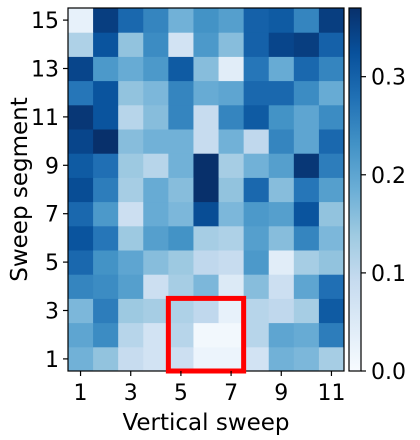  What do you see at coordinates (209, 388) in the screenshot?
I see `x-axis-ticks: 1 3 5 7 9 11` at bounding box center [209, 388].